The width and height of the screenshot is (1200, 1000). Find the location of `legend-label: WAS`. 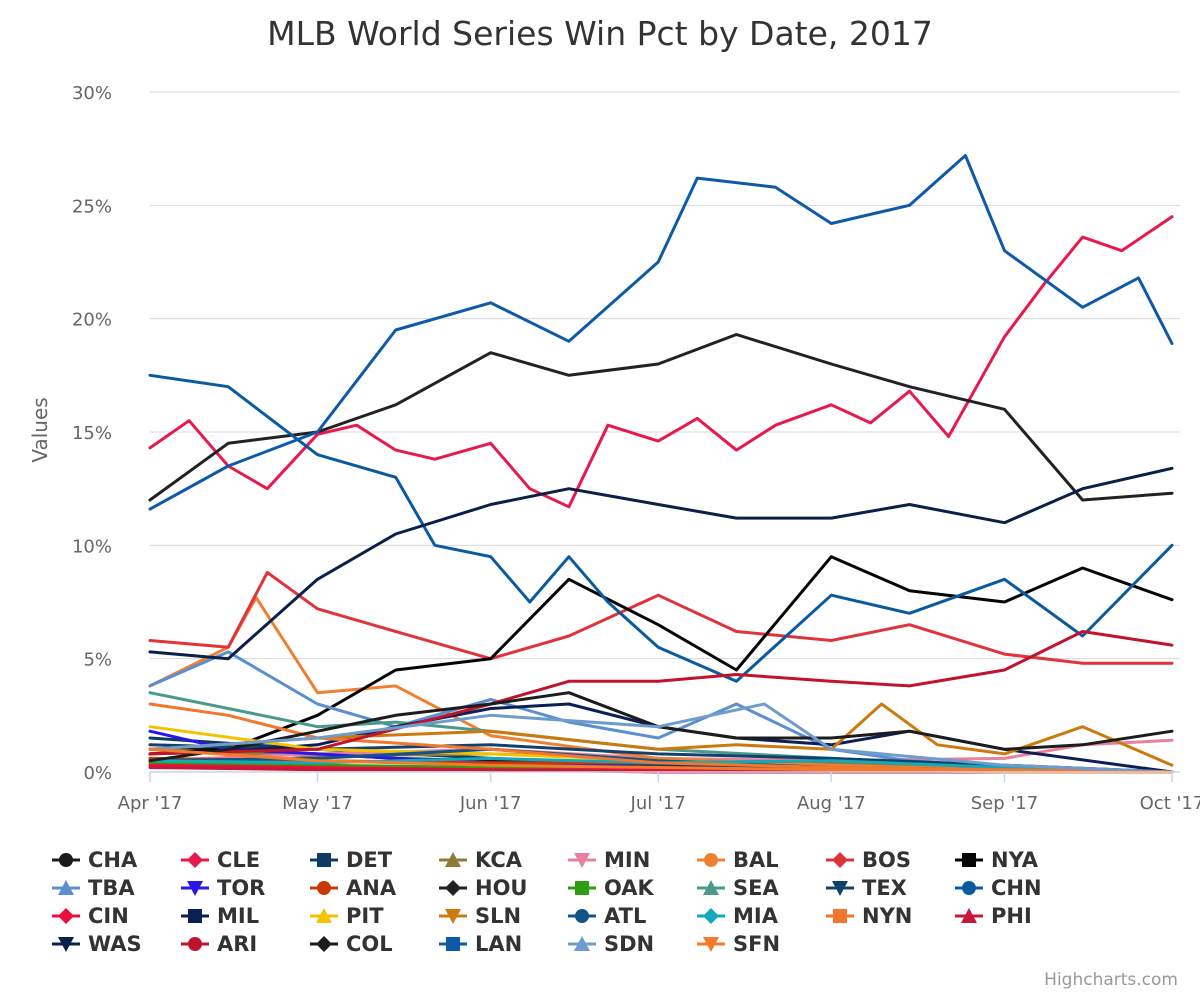

legend-label: WAS is located at coordinates (115, 944).